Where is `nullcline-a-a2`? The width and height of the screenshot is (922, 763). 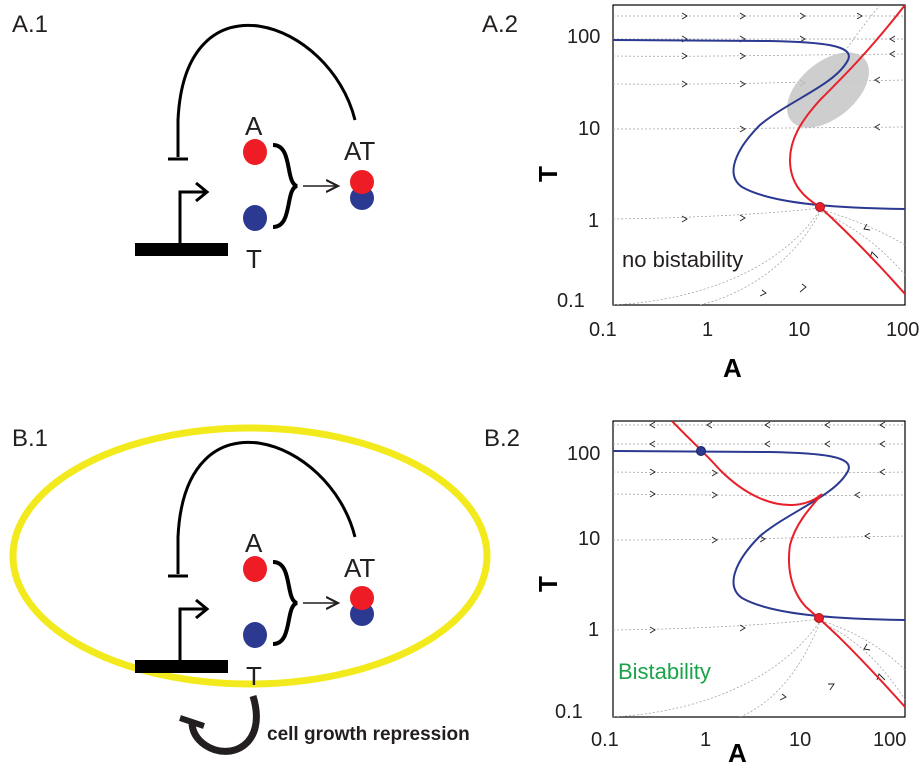 nullcline-a-a2 is located at coordinates (846, 150).